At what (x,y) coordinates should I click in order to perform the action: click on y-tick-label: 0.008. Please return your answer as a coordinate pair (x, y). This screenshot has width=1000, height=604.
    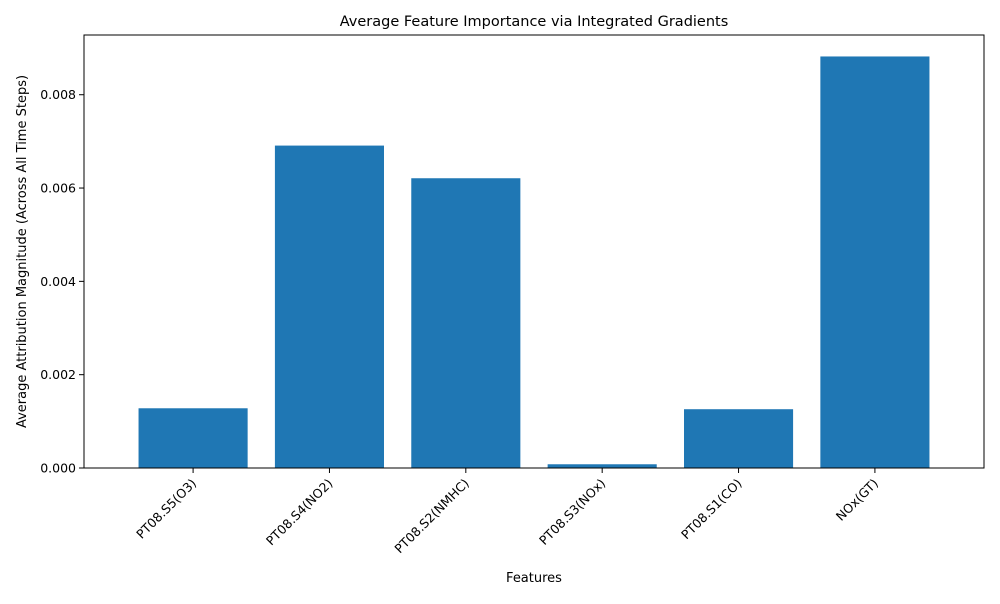
    Looking at the image, I should click on (58, 94).